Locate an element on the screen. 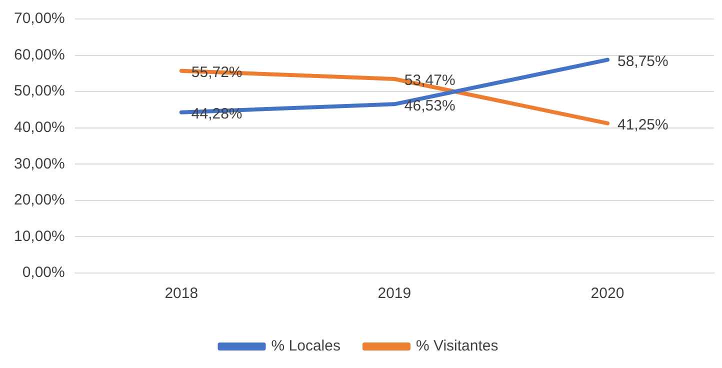 The width and height of the screenshot is (722, 368). data-label: 55,72% is located at coordinates (216, 72).